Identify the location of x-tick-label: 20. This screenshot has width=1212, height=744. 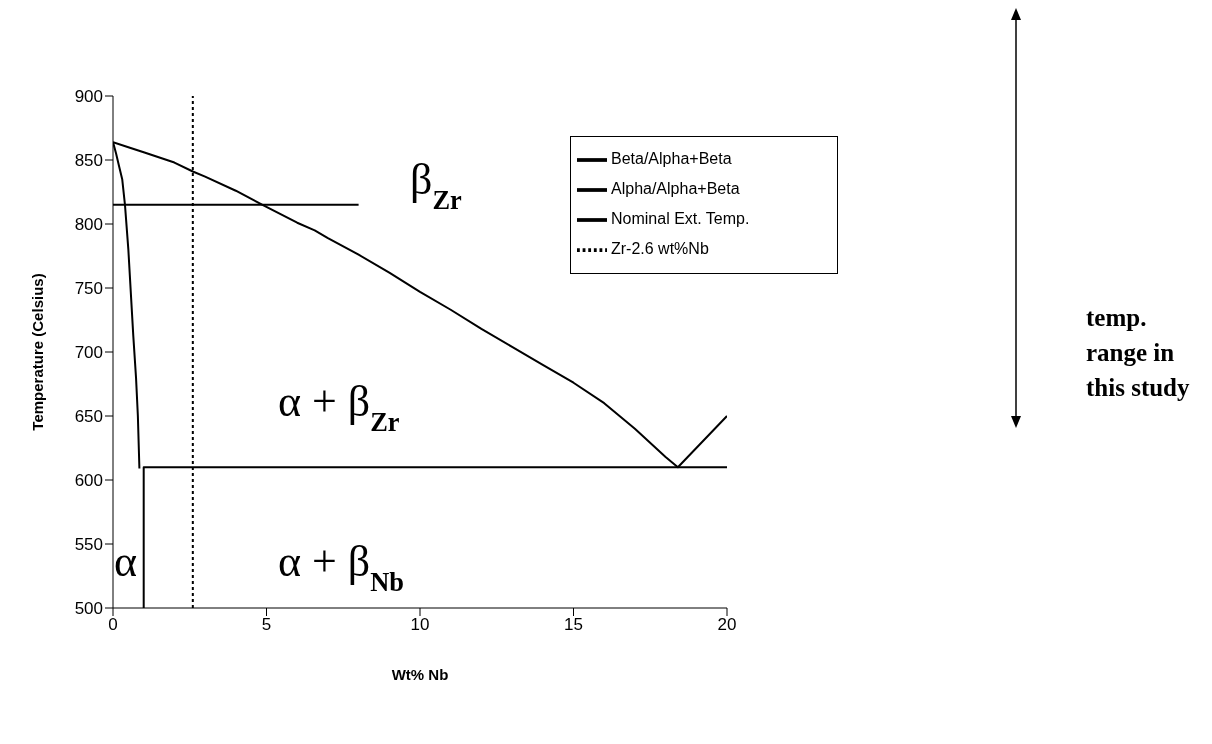
(727, 625).